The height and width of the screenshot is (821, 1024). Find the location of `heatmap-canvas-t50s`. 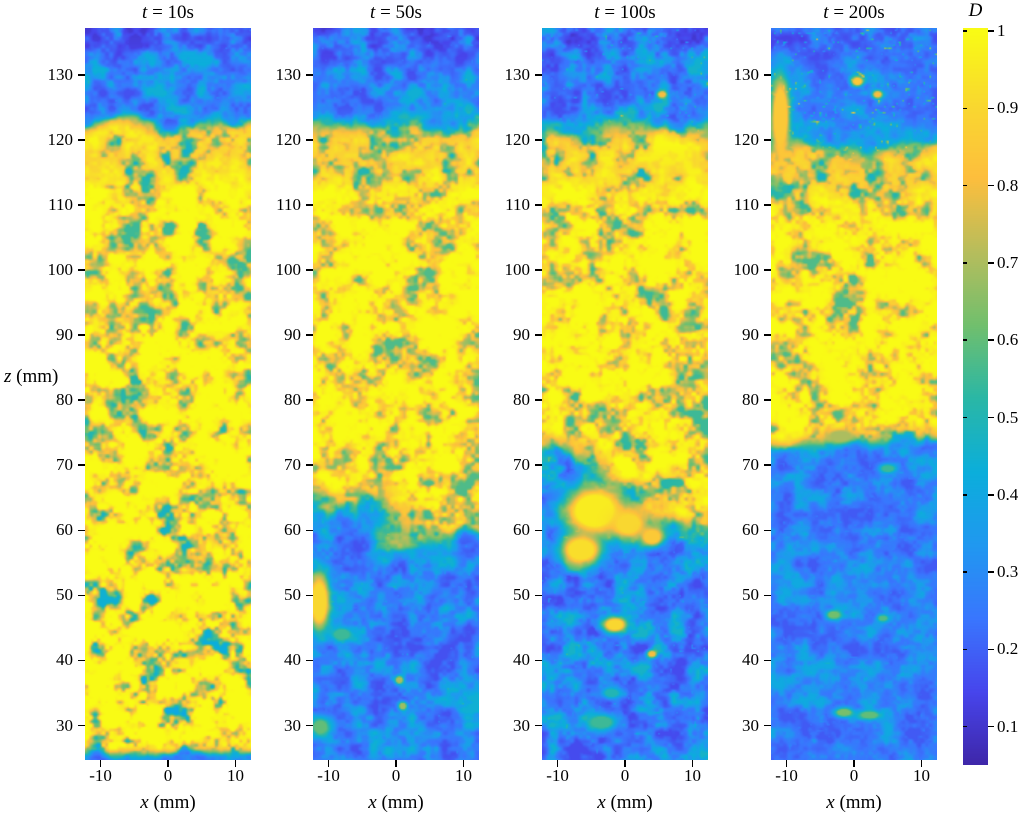

heatmap-canvas-t50s is located at coordinates (396, 394).